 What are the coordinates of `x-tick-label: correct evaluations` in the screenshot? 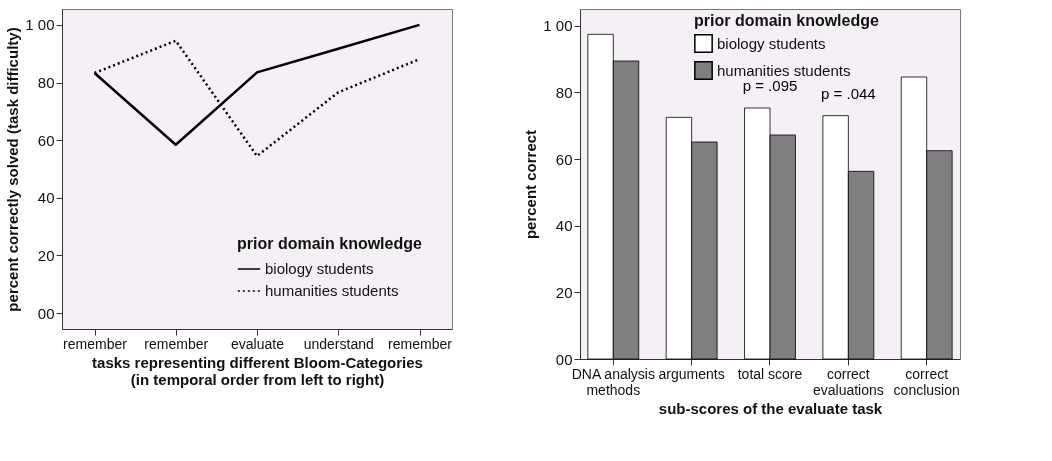 It's located at (848, 381).